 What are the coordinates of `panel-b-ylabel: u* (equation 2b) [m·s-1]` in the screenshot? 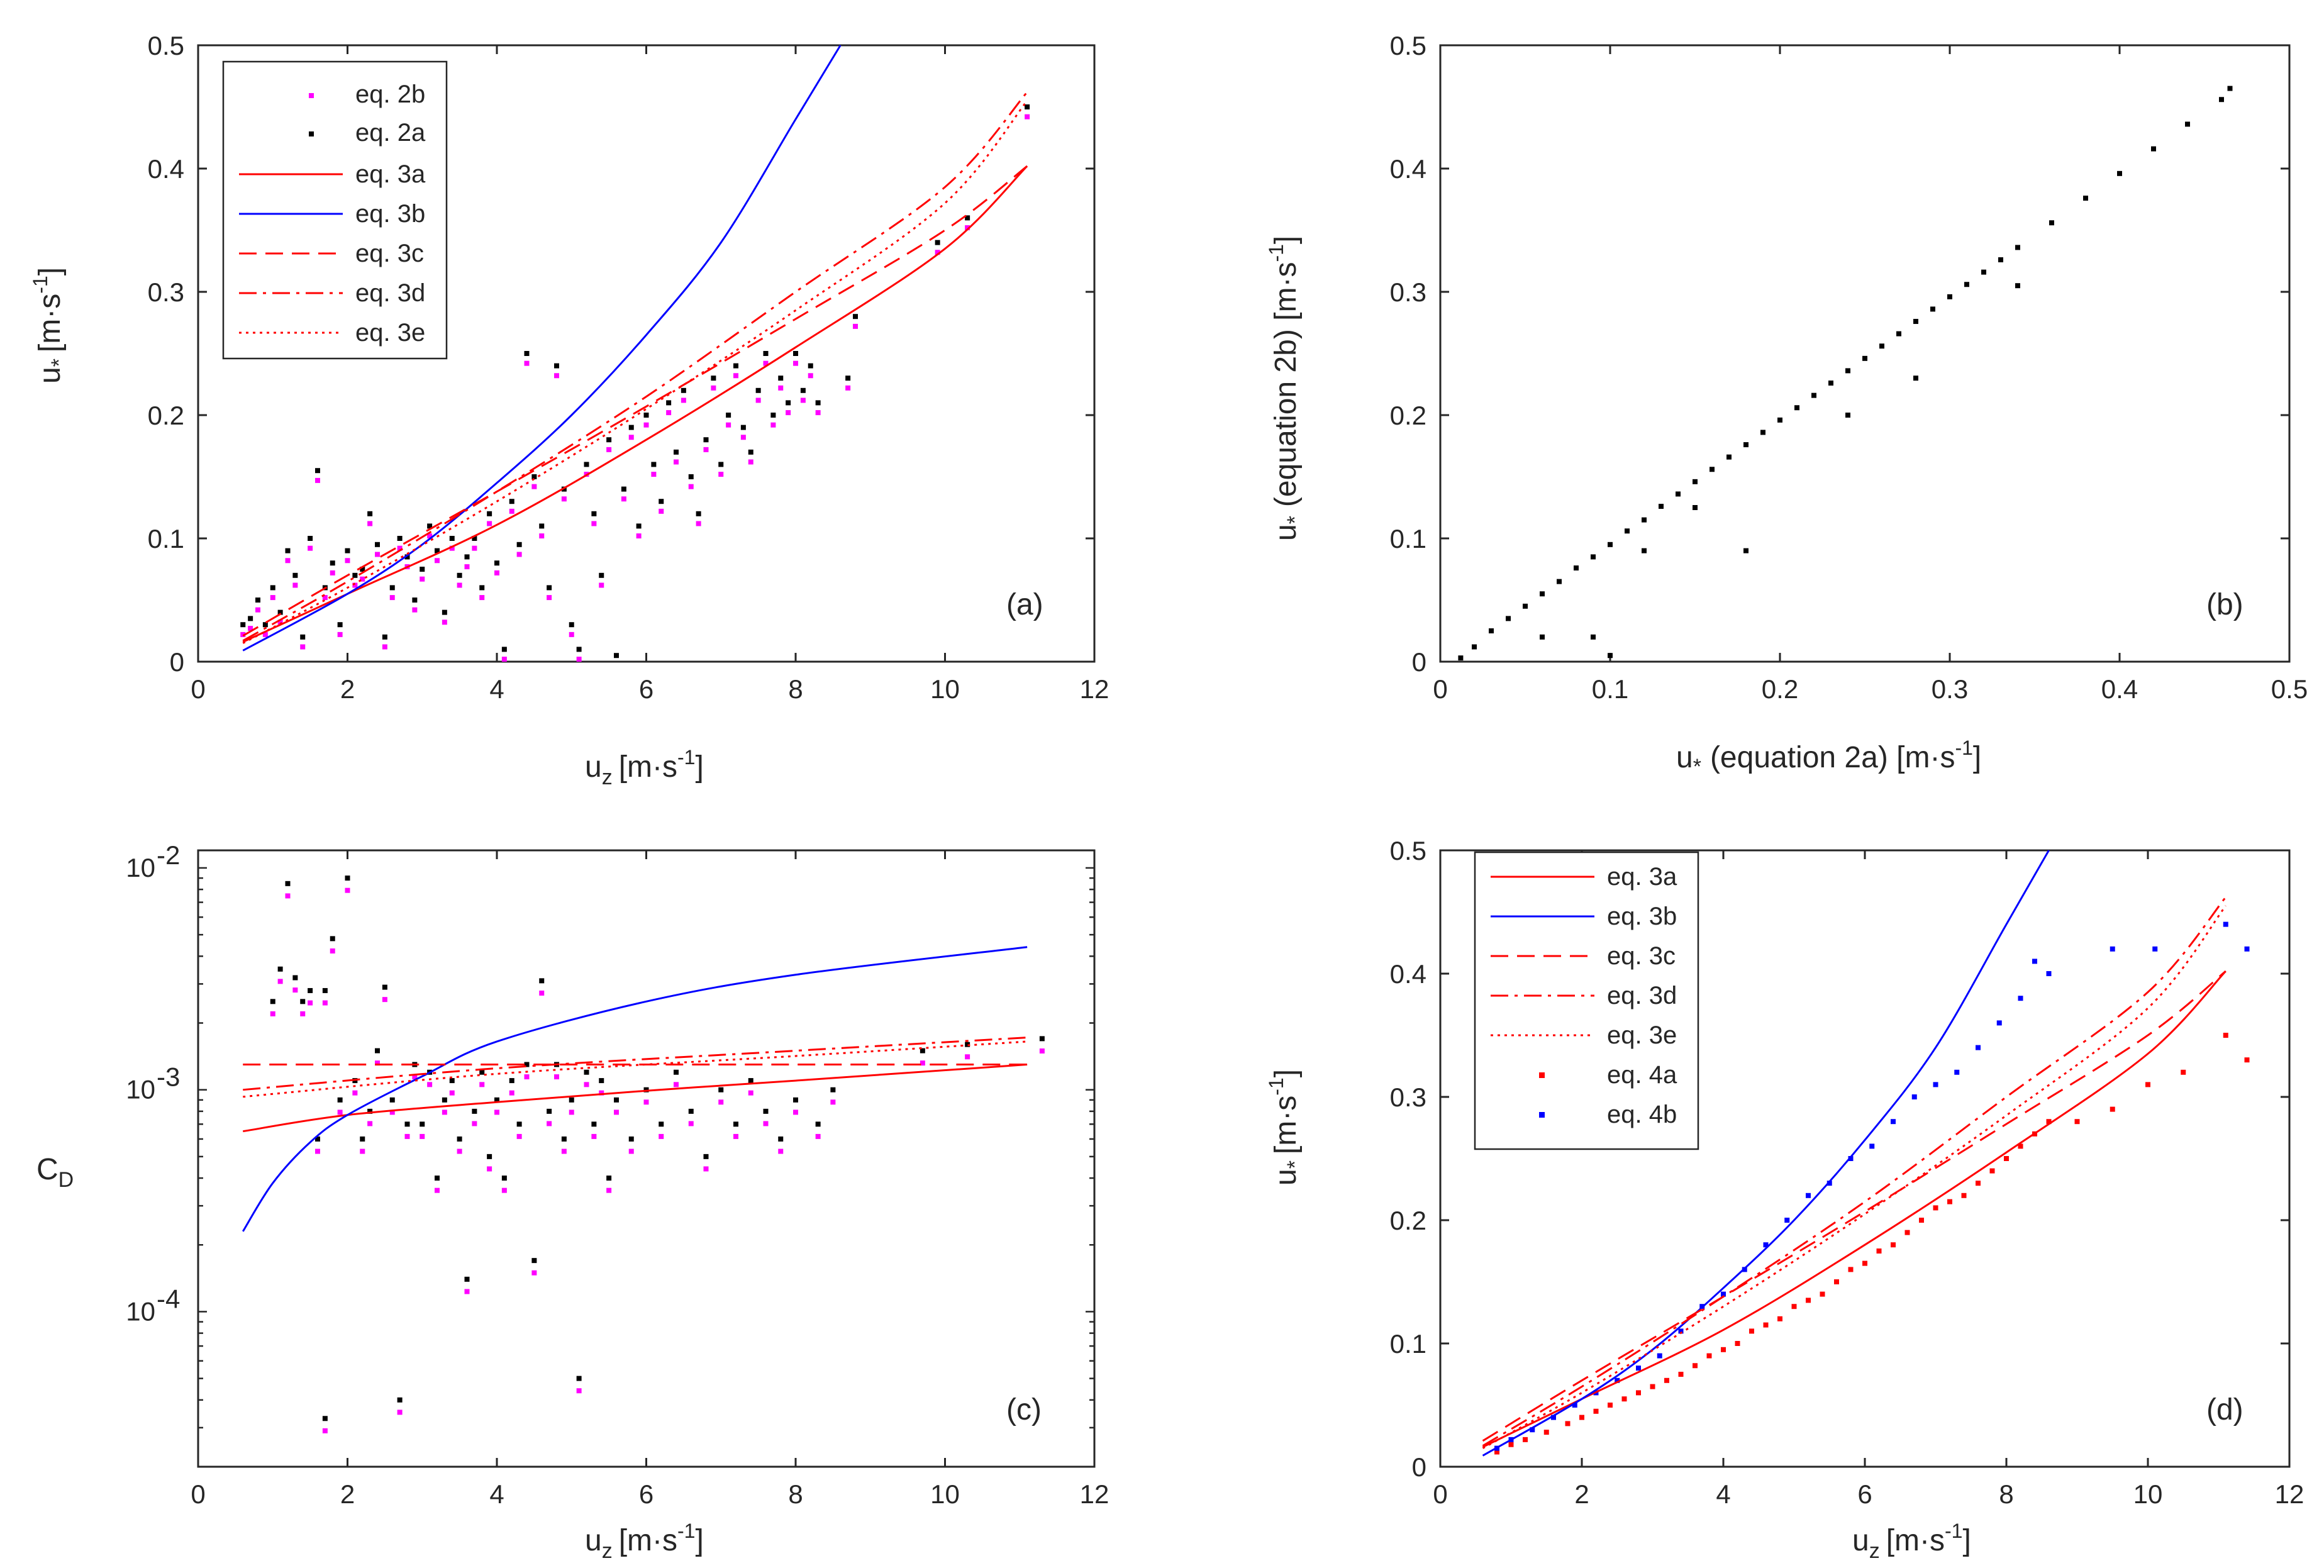 It's located at (1286, 389).